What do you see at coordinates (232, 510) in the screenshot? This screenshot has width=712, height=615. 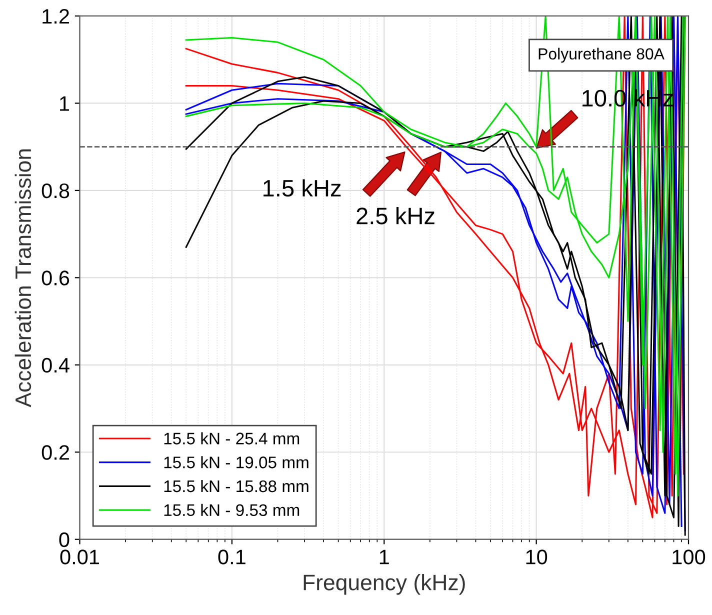 I see `legend-label: 15.5 kN - 9.53 mm` at bounding box center [232, 510].